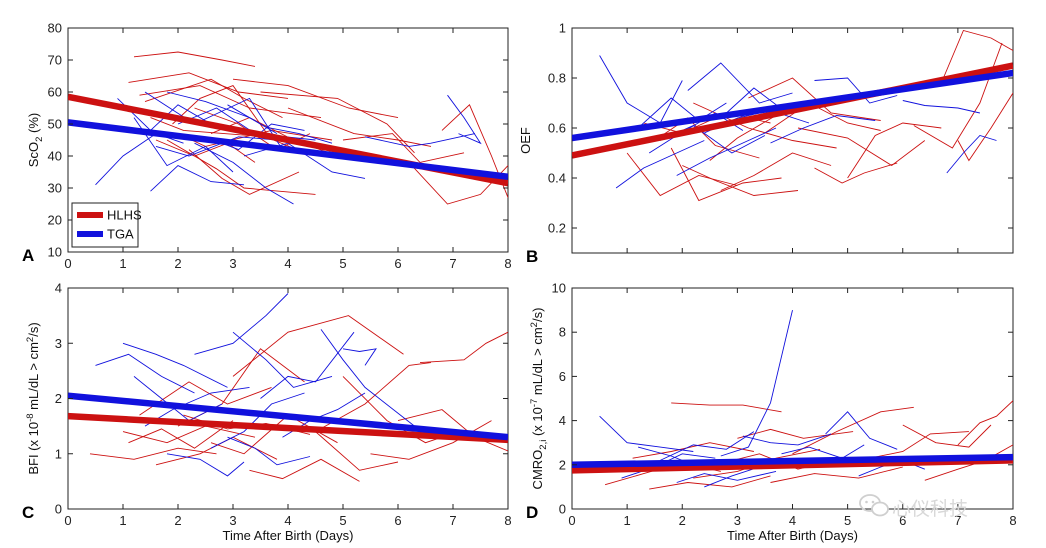 This screenshot has height=548, width=1046. I want to click on x-tick-label: 6, so click(902, 520).